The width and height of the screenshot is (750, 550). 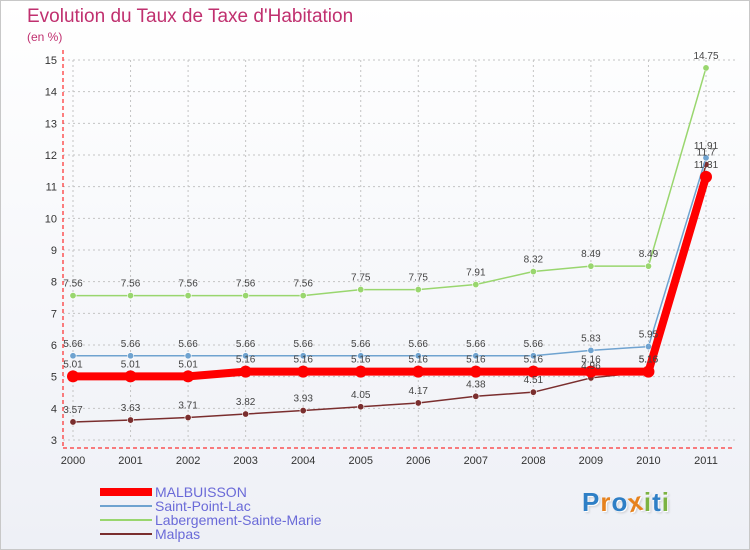 I want to click on data-label: 5.83, so click(x=591, y=338).